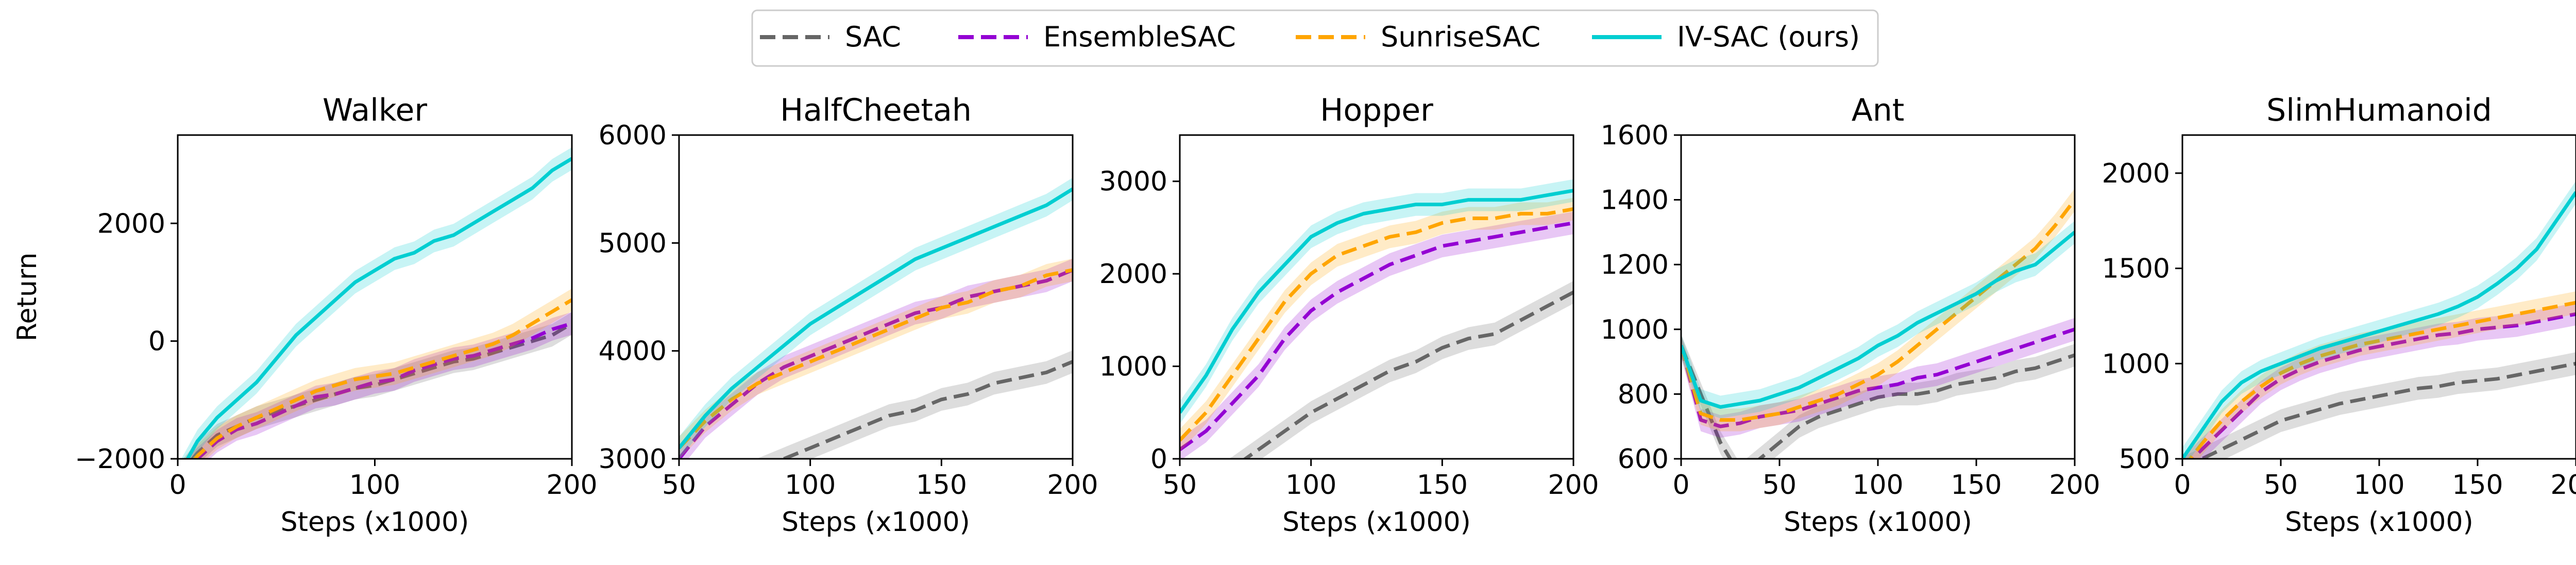 This screenshot has height=565, width=2576. Describe the element at coordinates (1635, 265) in the screenshot. I see `y-tick-label: 1200` at that location.